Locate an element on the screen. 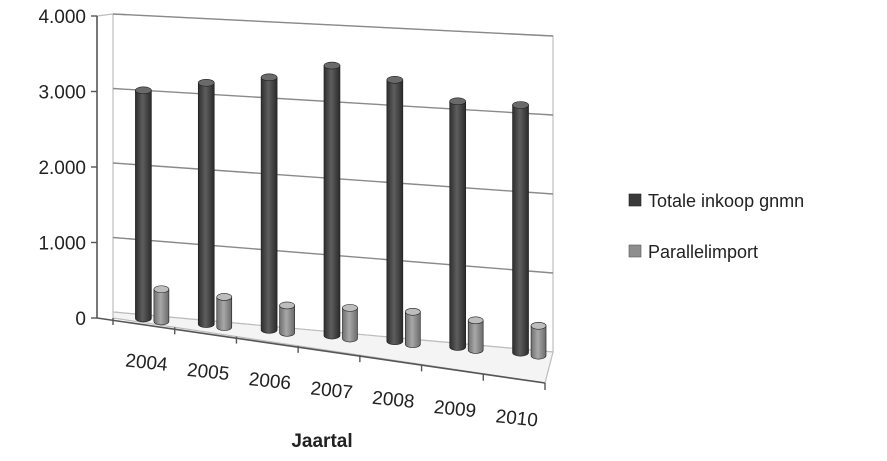  x-tick-label: 2004 is located at coordinates (146, 363).